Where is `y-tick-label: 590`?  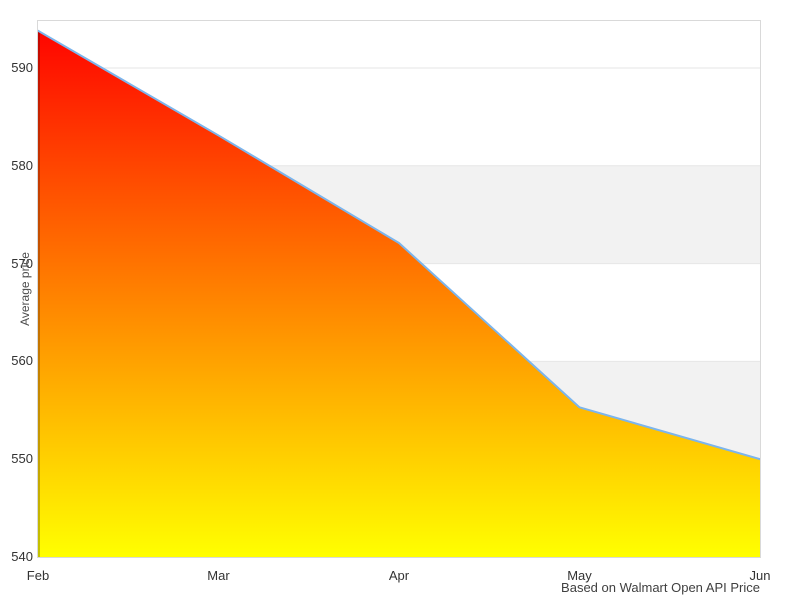
y-tick-label: 590 is located at coordinates (22, 67).